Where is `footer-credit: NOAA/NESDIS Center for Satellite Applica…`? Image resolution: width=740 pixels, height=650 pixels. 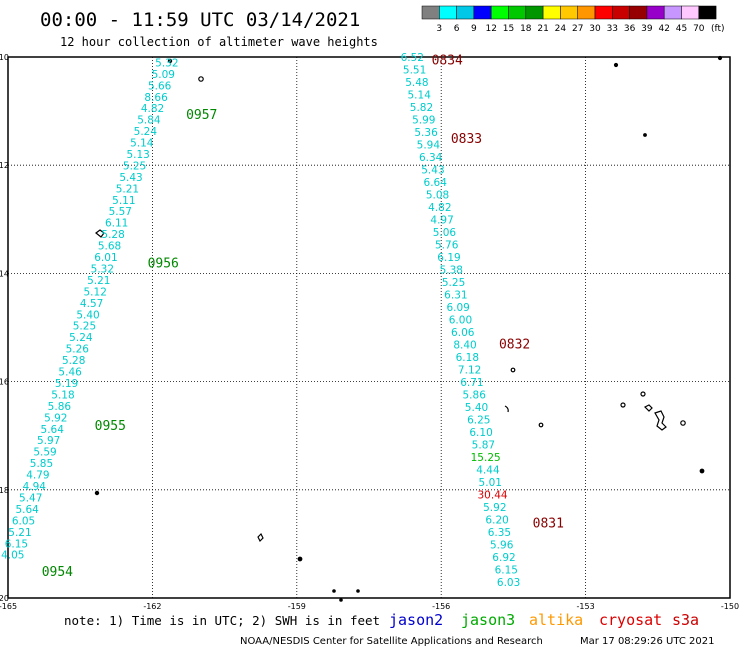 footer-credit: NOAA/NESDIS Center for Satellite Applica… is located at coordinates (391, 641).